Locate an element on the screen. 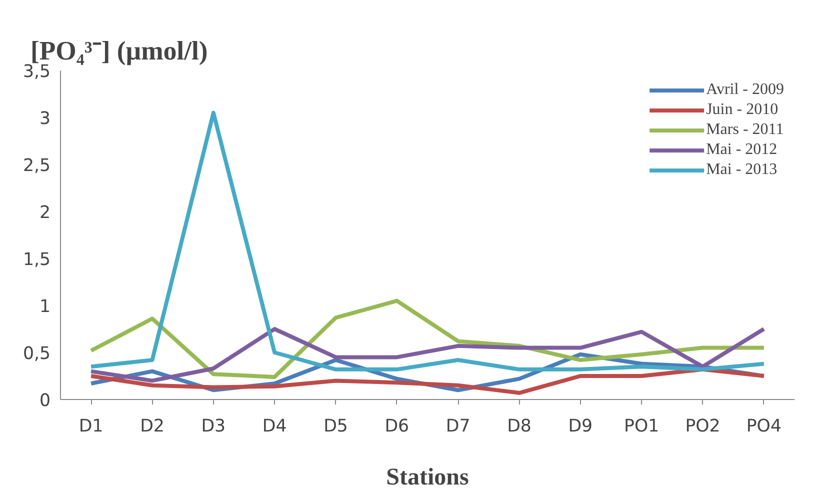  x-axis-title: Stations is located at coordinates (427, 477).